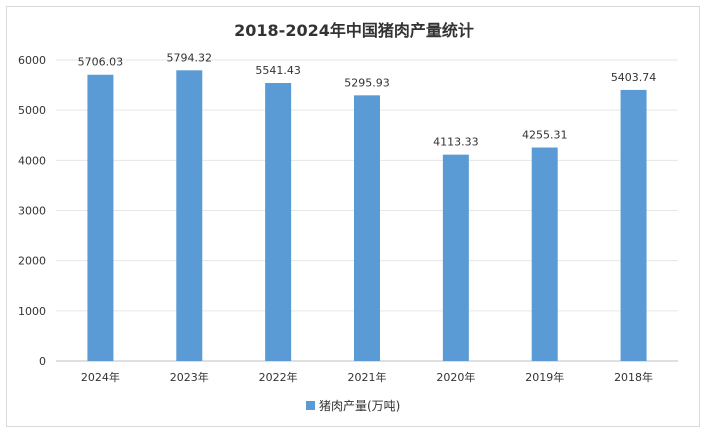 Image resolution: width=708 pixels, height=433 pixels. What do you see at coordinates (278, 377) in the screenshot?
I see `x-tick-label: 2022年` at bounding box center [278, 377].